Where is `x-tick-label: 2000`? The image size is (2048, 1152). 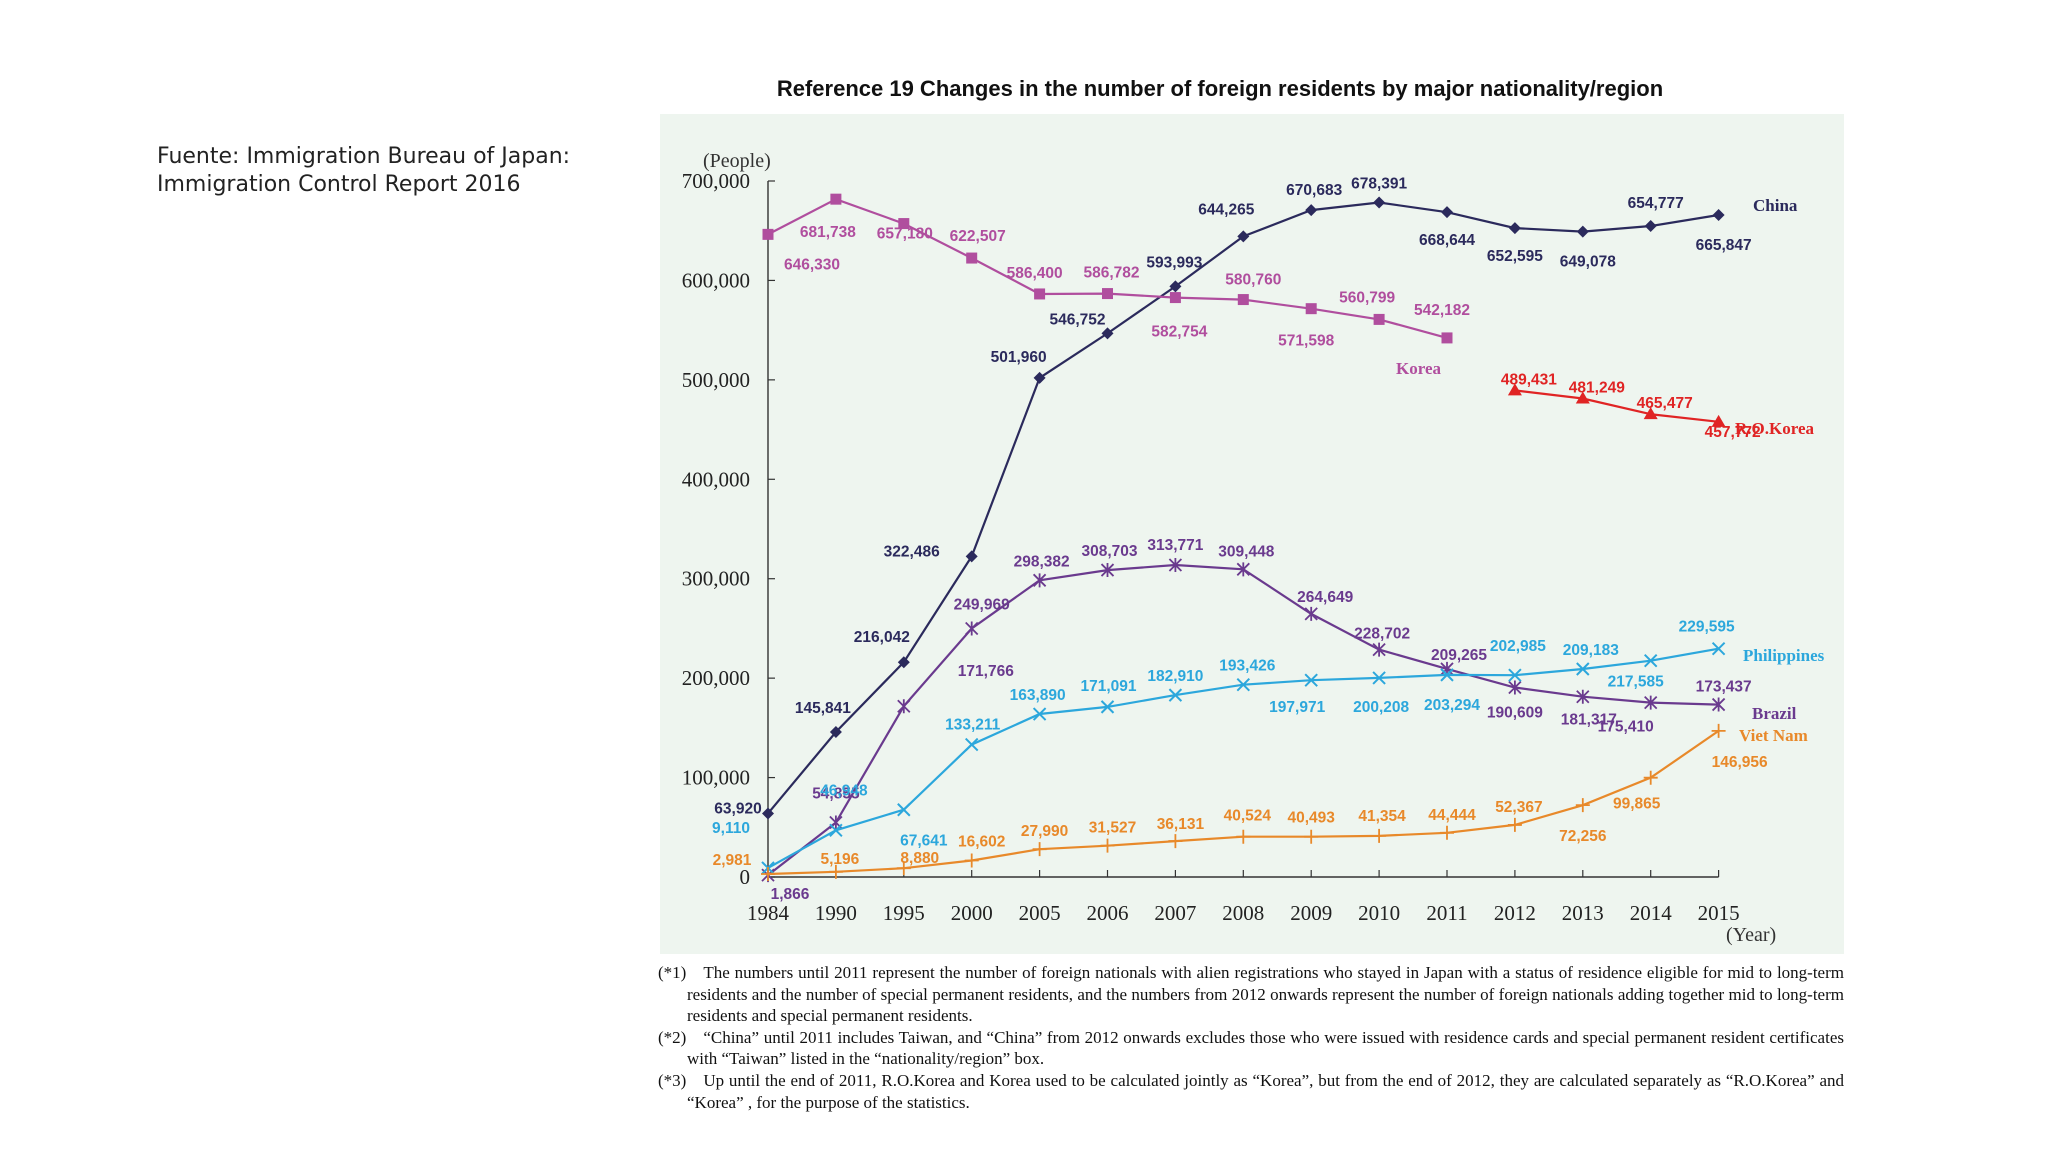
x-tick-label: 2000 is located at coordinates (972, 913).